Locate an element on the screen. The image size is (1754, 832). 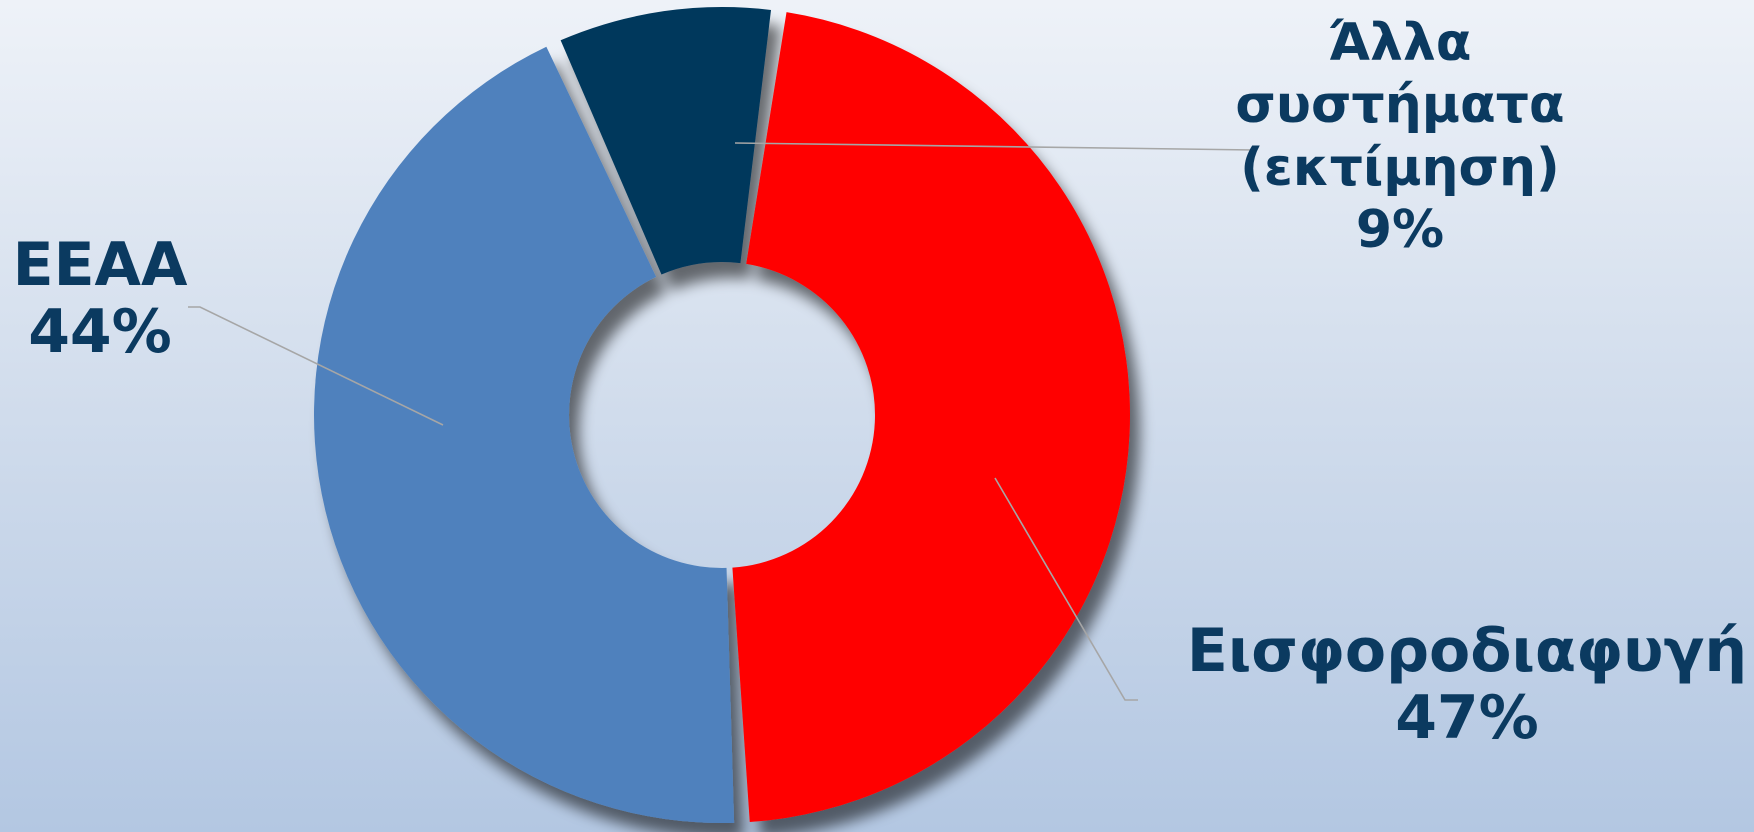
leader-line-evasion is located at coordinates (1066, 589).